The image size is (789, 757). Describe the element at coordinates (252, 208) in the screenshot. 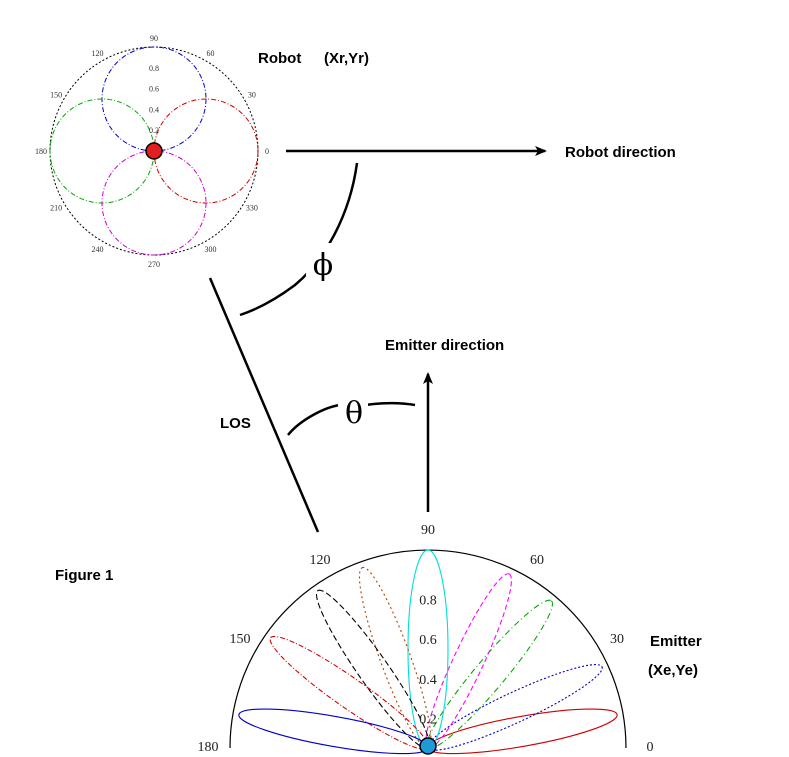

I see `robot-angle-tick-330: 330` at that location.